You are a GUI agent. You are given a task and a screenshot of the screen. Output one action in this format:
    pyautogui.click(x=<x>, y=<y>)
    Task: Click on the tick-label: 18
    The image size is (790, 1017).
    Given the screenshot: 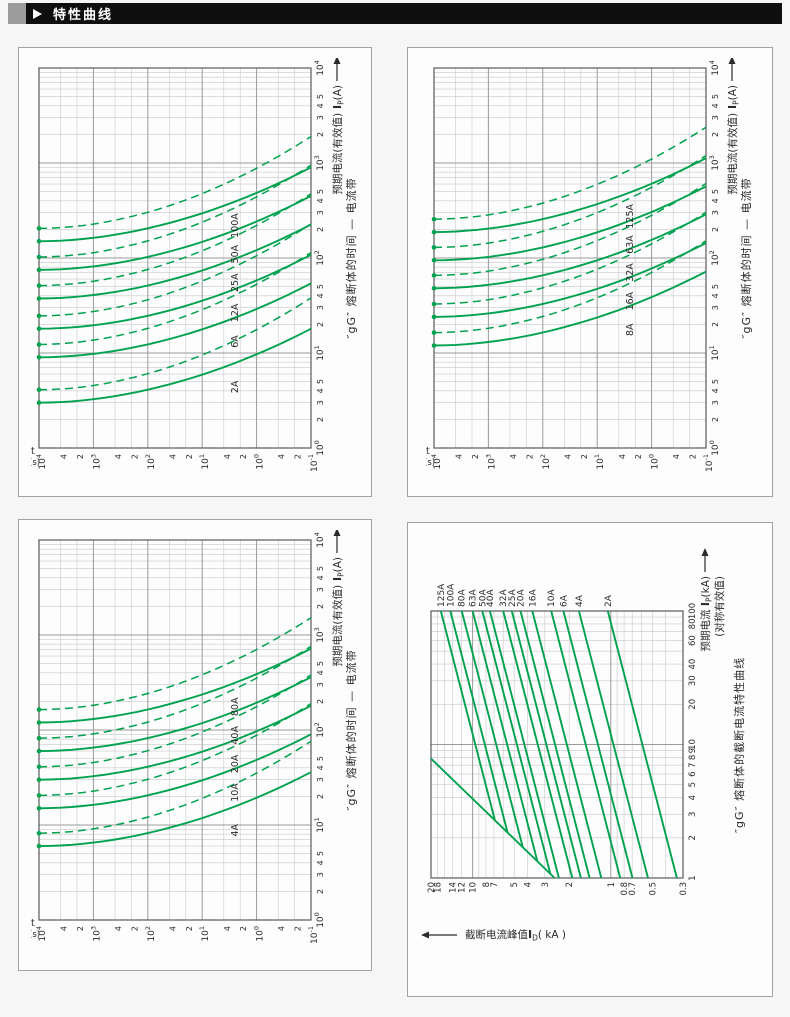 What is the action you would take?
    pyautogui.click(x=438, y=887)
    